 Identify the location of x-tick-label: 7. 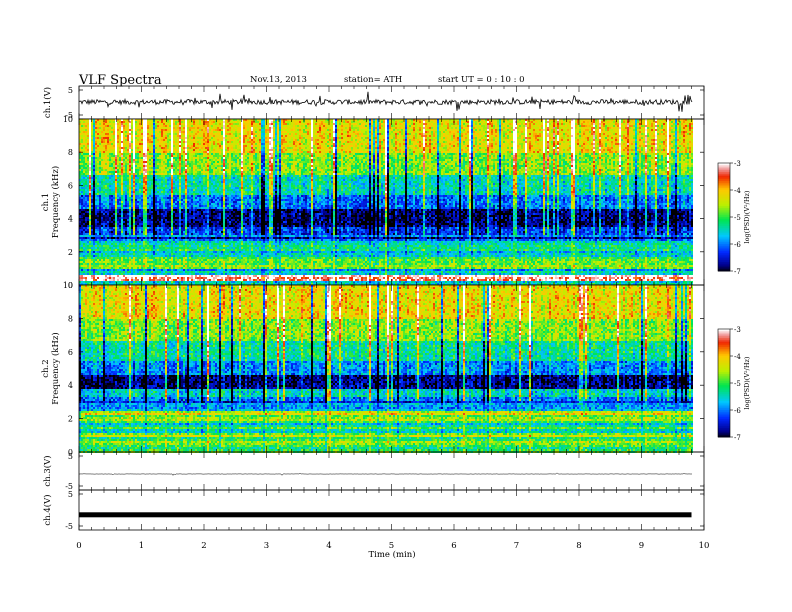
(516, 546).